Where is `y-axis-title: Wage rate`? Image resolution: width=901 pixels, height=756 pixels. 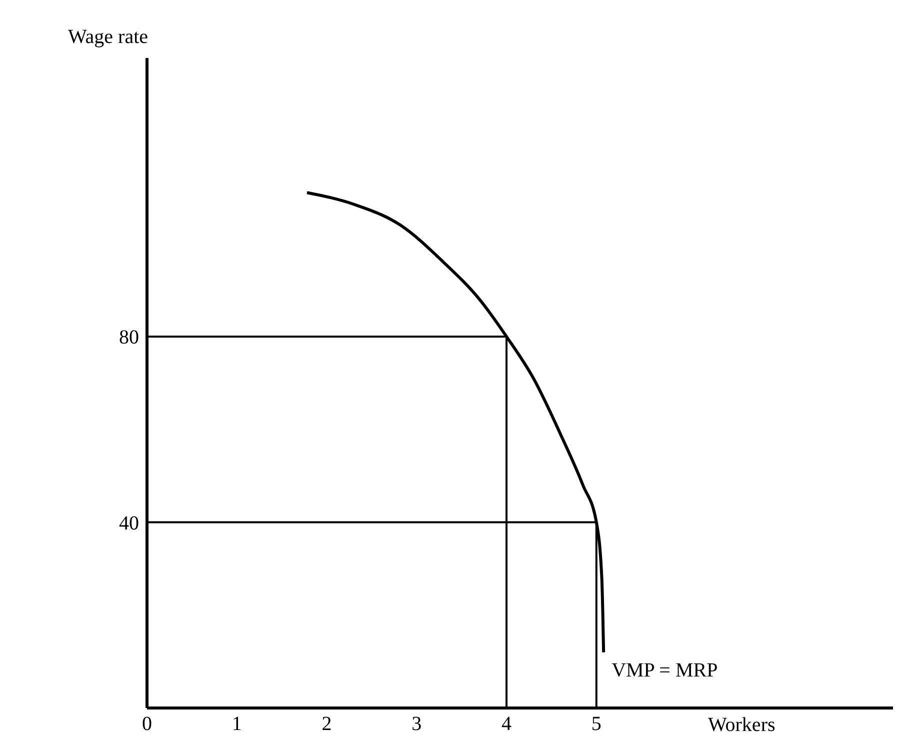 y-axis-title: Wage rate is located at coordinates (108, 37).